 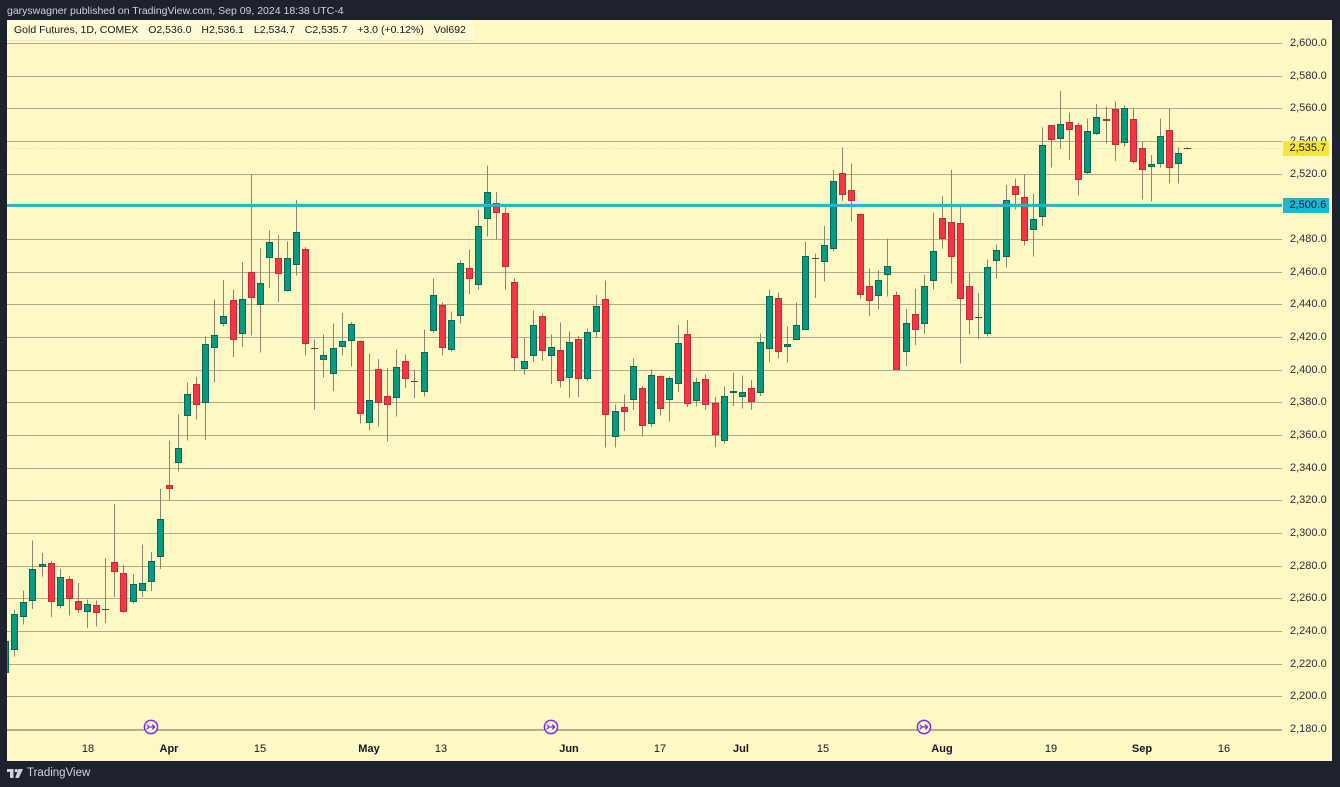 I want to click on rollover-arrow-icon, so click(x=924, y=727).